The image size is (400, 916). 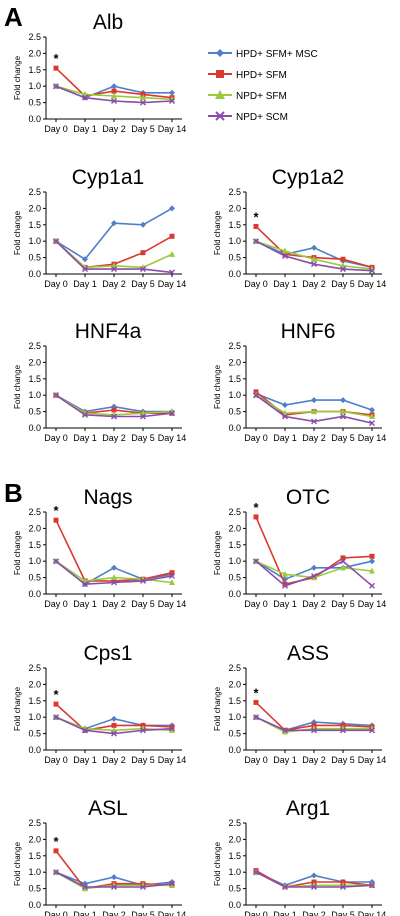 What do you see at coordinates (17, 708) in the screenshot?
I see `y-axis-label: Fold change` at bounding box center [17, 708].